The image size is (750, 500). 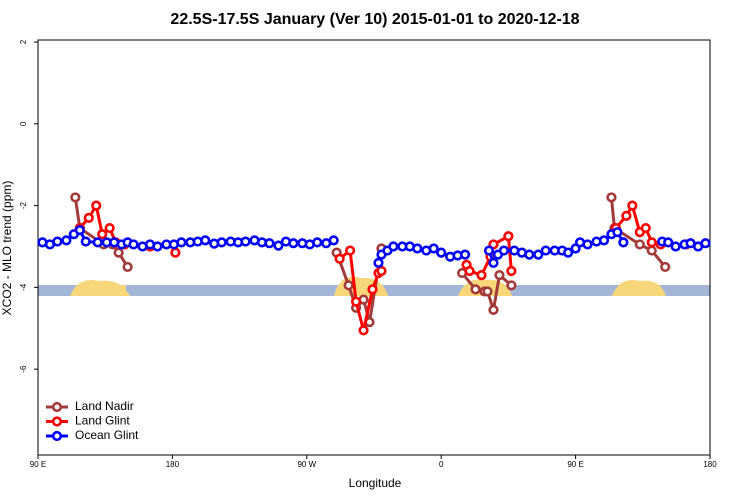 What do you see at coordinates (23, 205) in the screenshot?
I see `y-tick-label: -2` at bounding box center [23, 205].